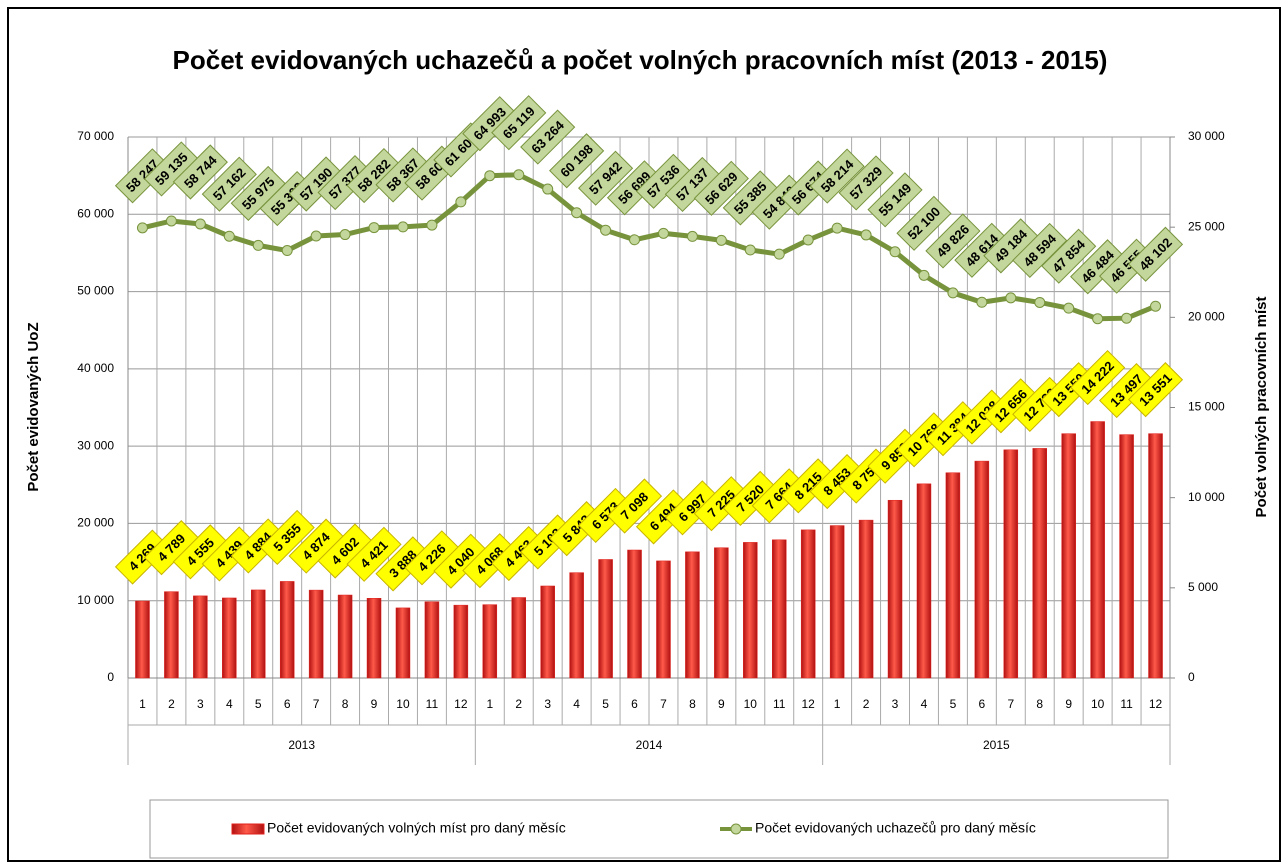 The height and width of the screenshot is (863, 1282). I want to click on x-tick-label: 8, so click(692, 704).